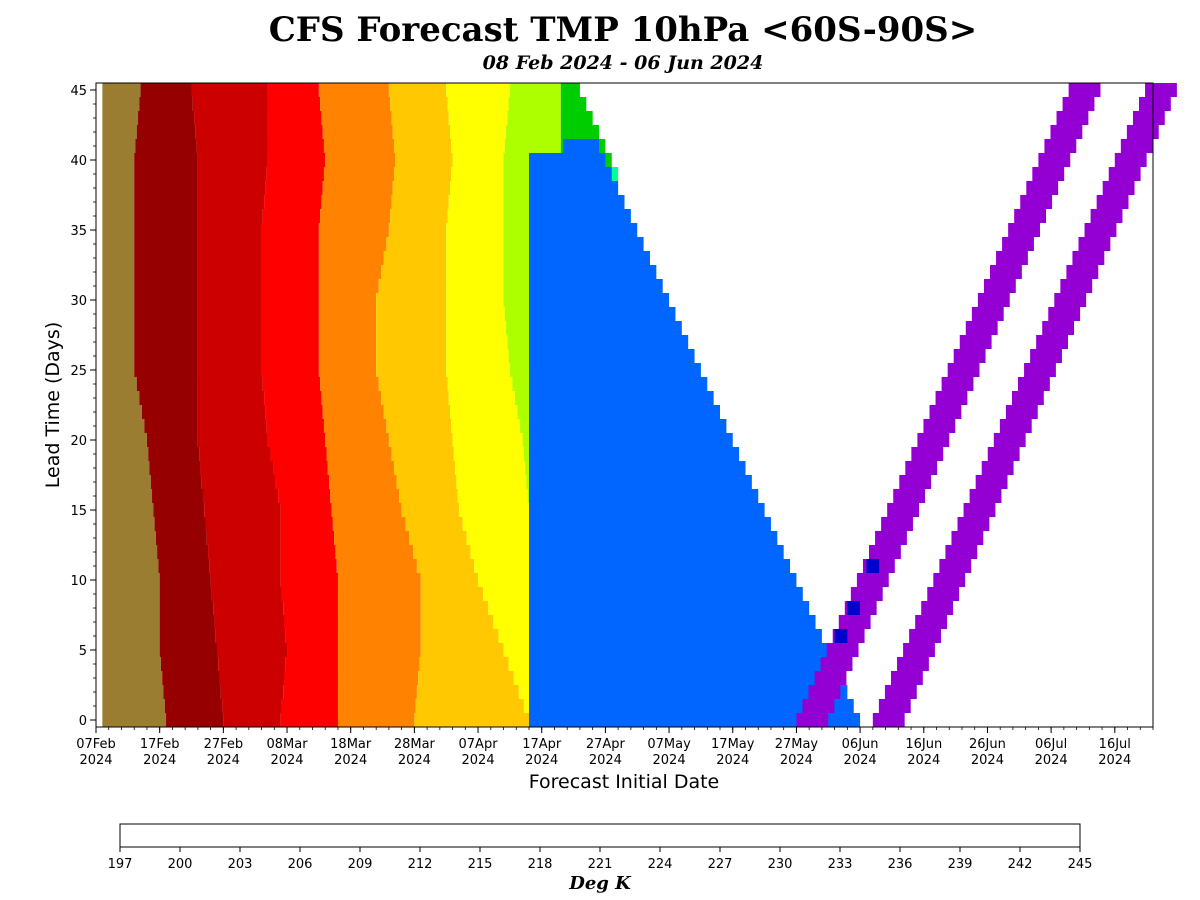 This screenshot has width=1200, height=900. Describe the element at coordinates (224, 744) in the screenshot. I see `x-tick-label: 27Feb` at that location.